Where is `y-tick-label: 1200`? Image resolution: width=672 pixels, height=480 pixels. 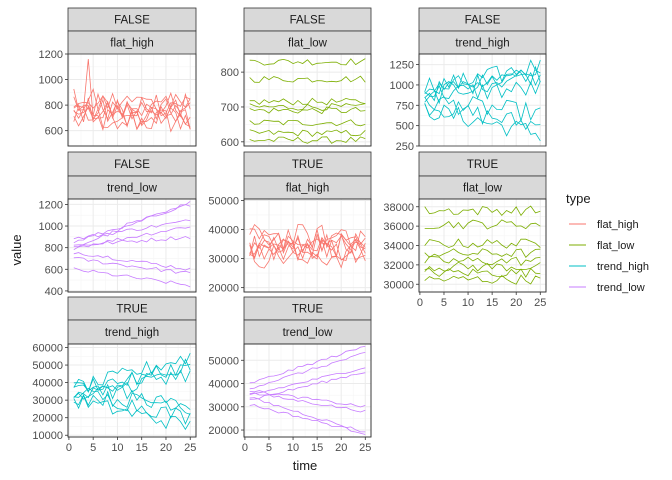 y-tick-label: 1200 is located at coordinates (51, 205).